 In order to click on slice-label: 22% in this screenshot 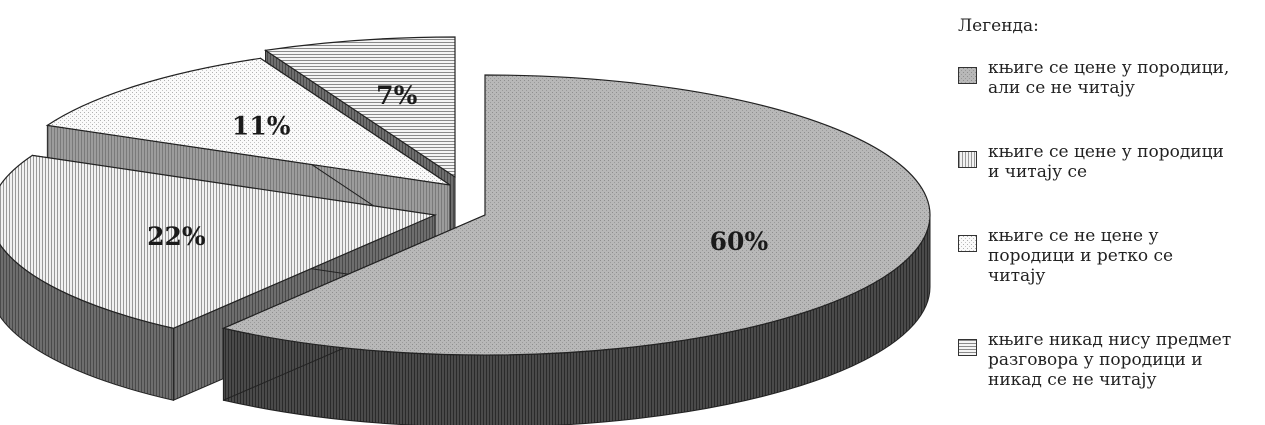, I will do `click(176, 236)`.